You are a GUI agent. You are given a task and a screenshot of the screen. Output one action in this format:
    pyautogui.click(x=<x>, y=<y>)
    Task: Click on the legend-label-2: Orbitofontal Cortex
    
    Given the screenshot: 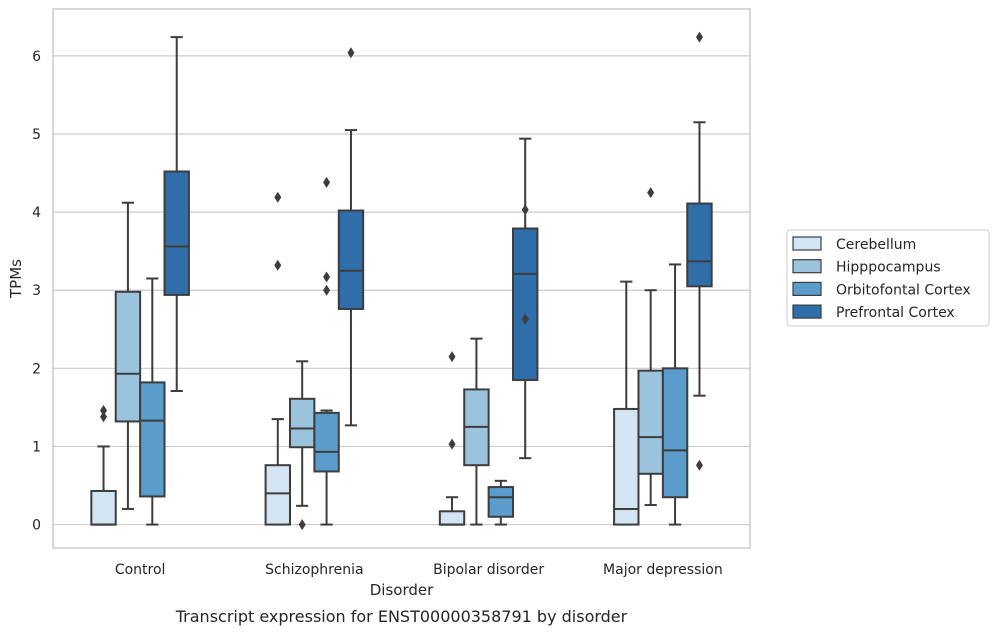 What is the action you would take?
    pyautogui.click(x=903, y=290)
    